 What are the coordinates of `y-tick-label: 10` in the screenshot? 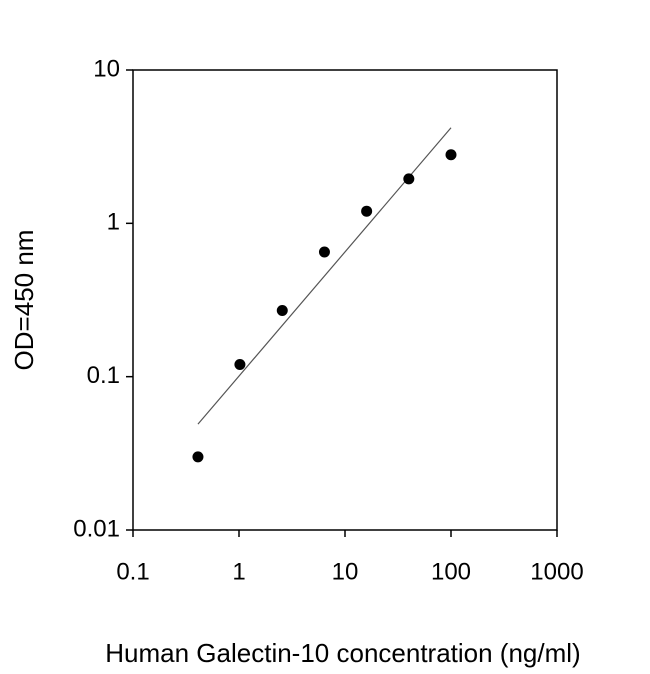 It's located at (106, 68).